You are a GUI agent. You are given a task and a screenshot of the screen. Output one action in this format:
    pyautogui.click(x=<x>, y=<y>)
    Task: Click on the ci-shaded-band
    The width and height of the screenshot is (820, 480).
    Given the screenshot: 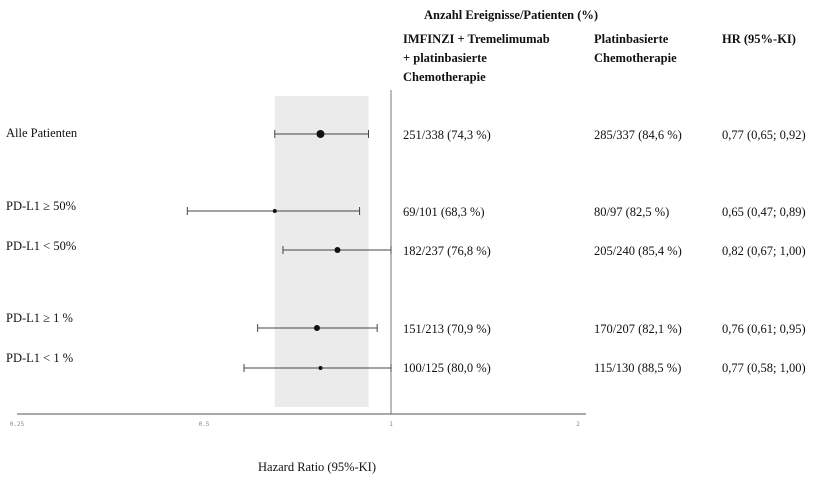 What is the action you would take?
    pyautogui.click(x=321, y=251)
    